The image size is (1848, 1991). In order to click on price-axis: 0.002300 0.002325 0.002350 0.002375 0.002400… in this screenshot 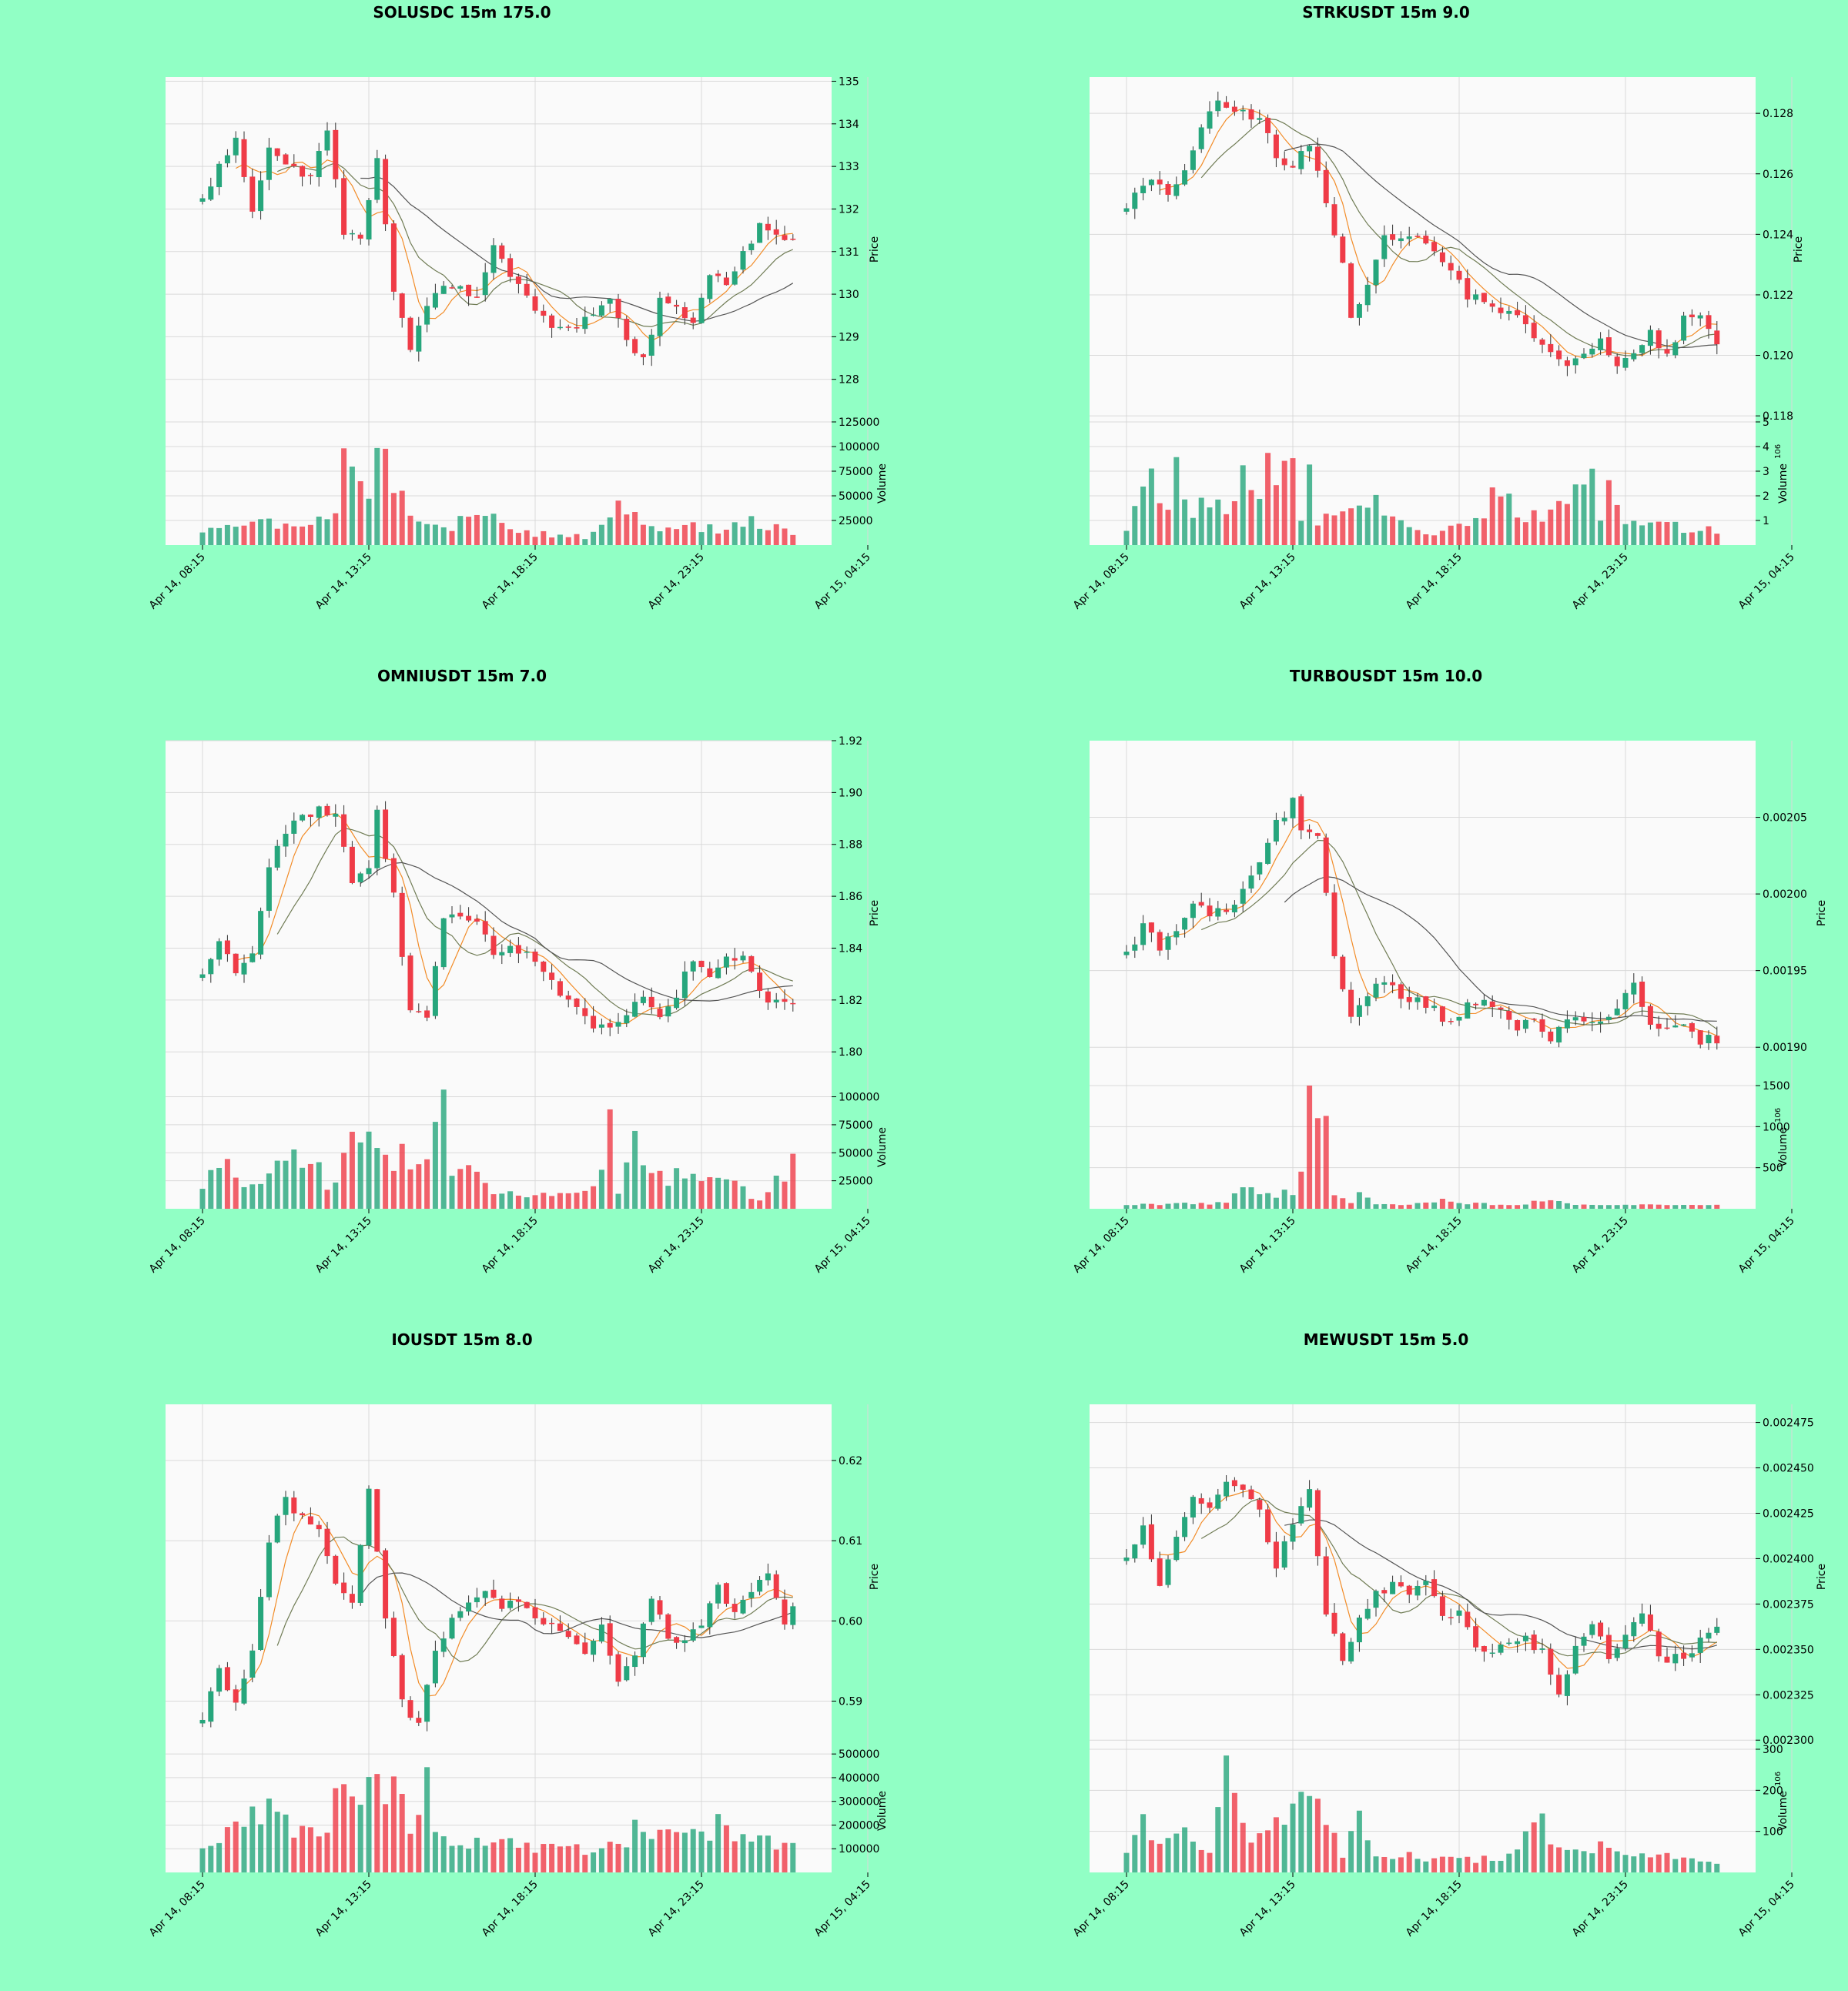, I will do `click(1452, 1582)`.